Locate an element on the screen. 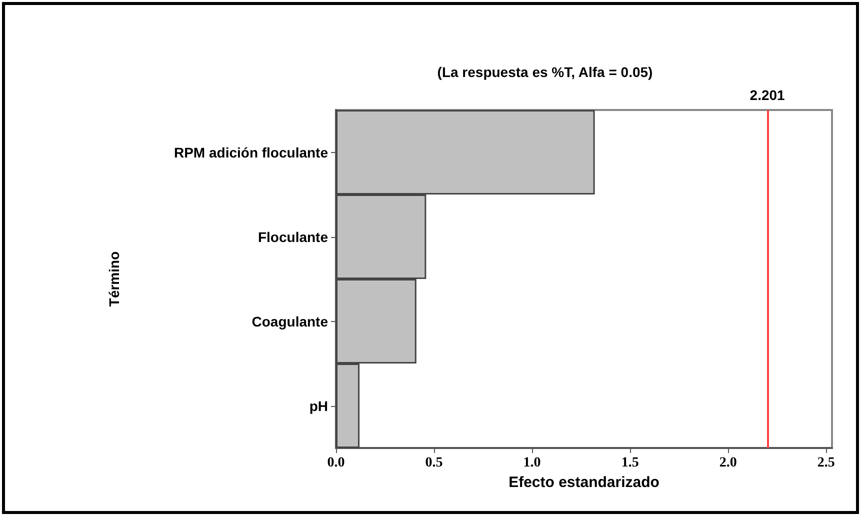 This screenshot has width=861, height=516. y-tick-label: pH is located at coordinates (318, 406).